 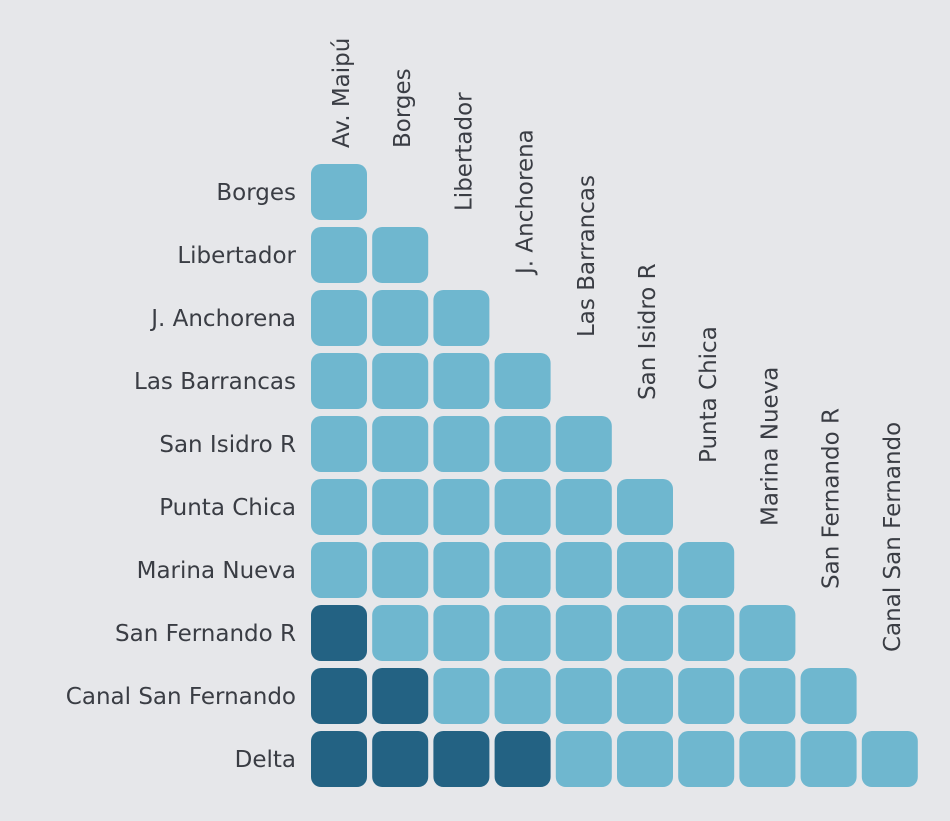 I want to click on column-label: San Isidro R, so click(x=648, y=331).